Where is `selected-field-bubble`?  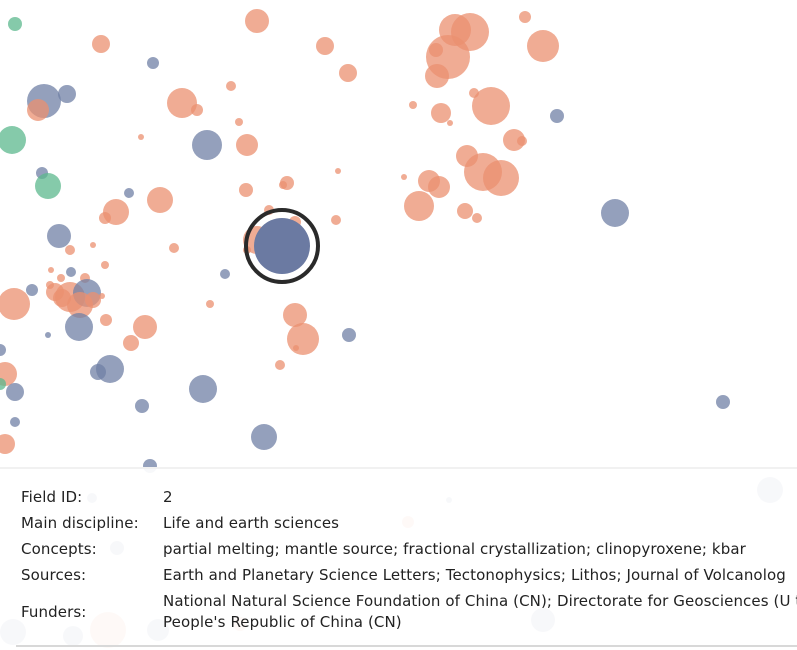 selected-field-bubble is located at coordinates (282, 246).